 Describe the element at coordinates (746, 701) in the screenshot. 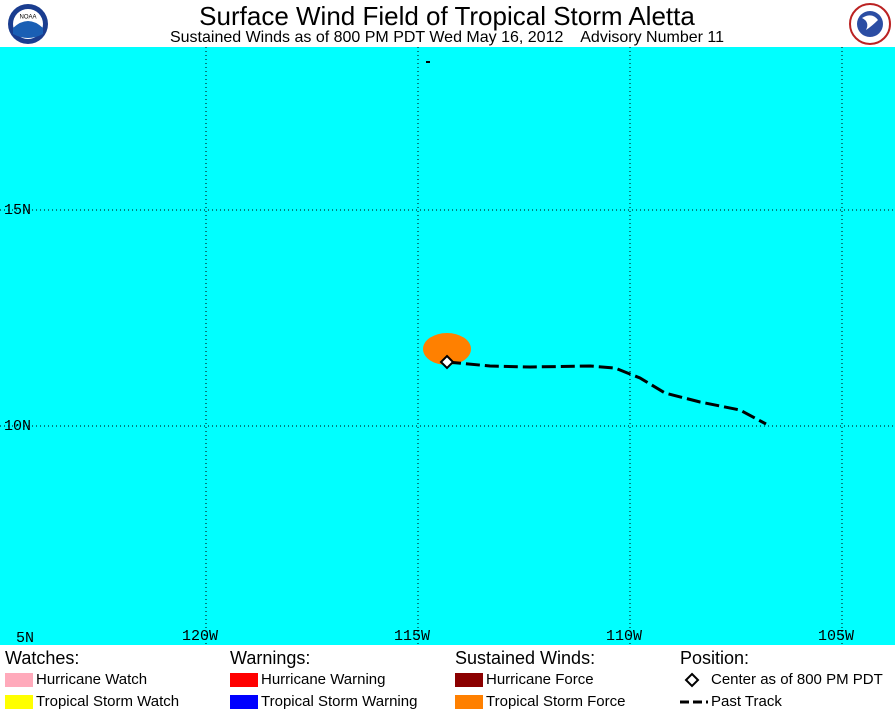

I see `legend-label: Past Track` at that location.